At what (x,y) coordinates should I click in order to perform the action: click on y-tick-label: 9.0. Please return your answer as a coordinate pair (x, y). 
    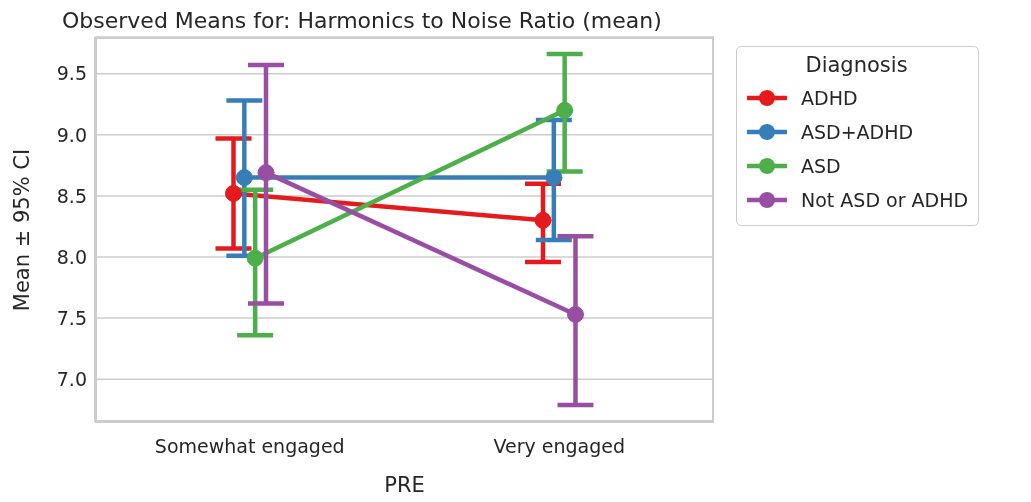
    Looking at the image, I should click on (71, 134).